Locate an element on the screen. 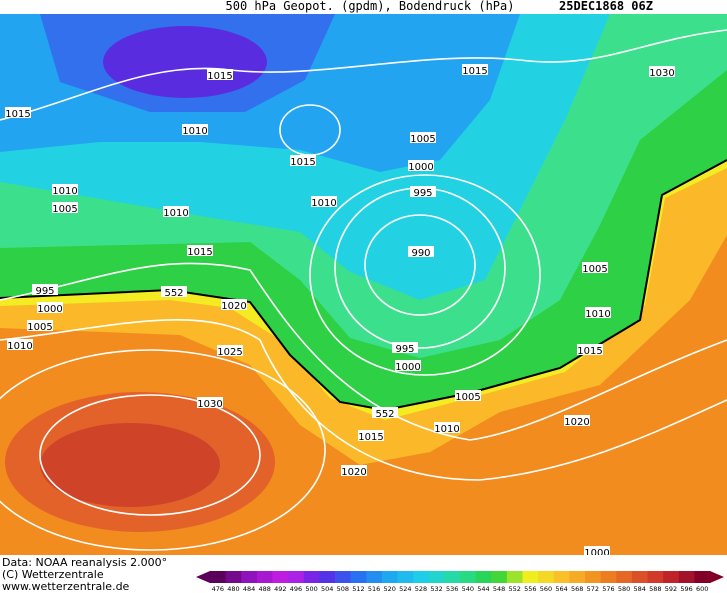 Image resolution: width=727 pixels, height=593 pixels. field-dark-red is located at coordinates (130, 465).